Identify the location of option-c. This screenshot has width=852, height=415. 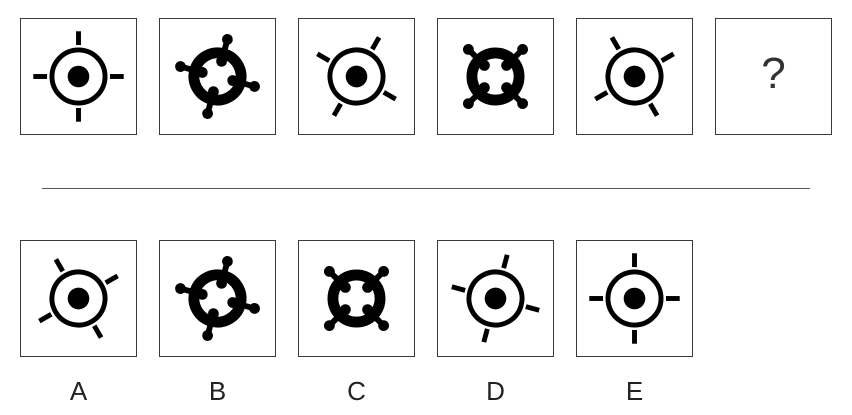
(356, 298).